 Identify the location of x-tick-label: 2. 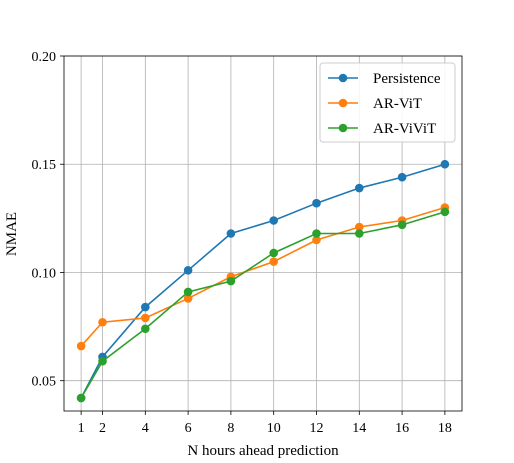
(102, 428).